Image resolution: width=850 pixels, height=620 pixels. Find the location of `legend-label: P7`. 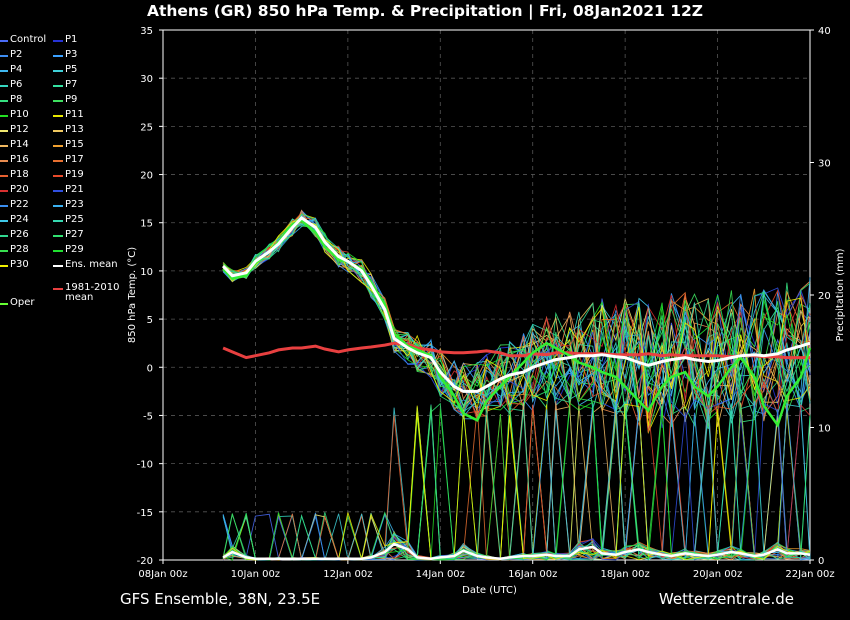

legend-label: P7 is located at coordinates (71, 84).